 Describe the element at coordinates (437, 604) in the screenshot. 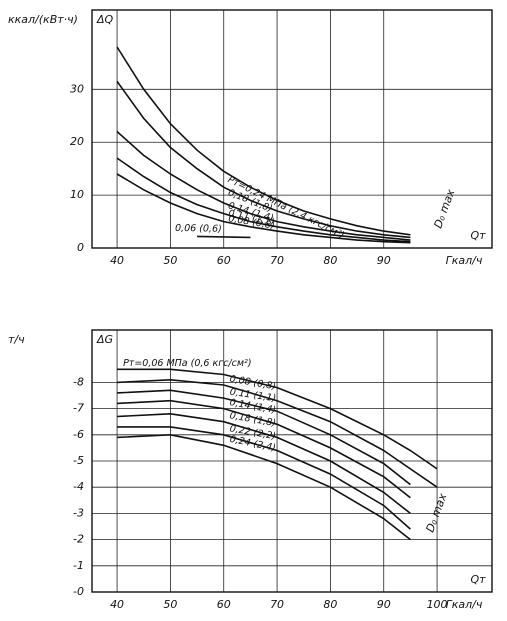

I see `x-tick-label: 100` at that location.